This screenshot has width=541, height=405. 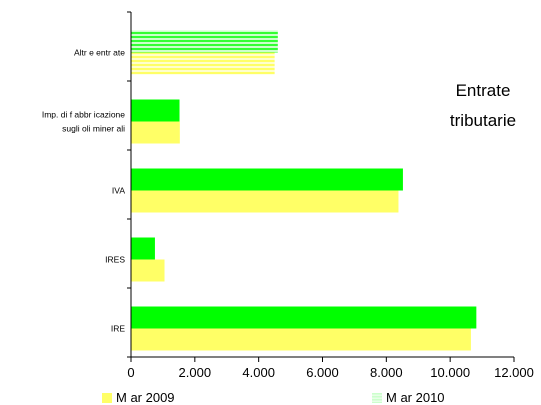 I want to click on chart-title: Entrate tributarie, so click(x=483, y=105).